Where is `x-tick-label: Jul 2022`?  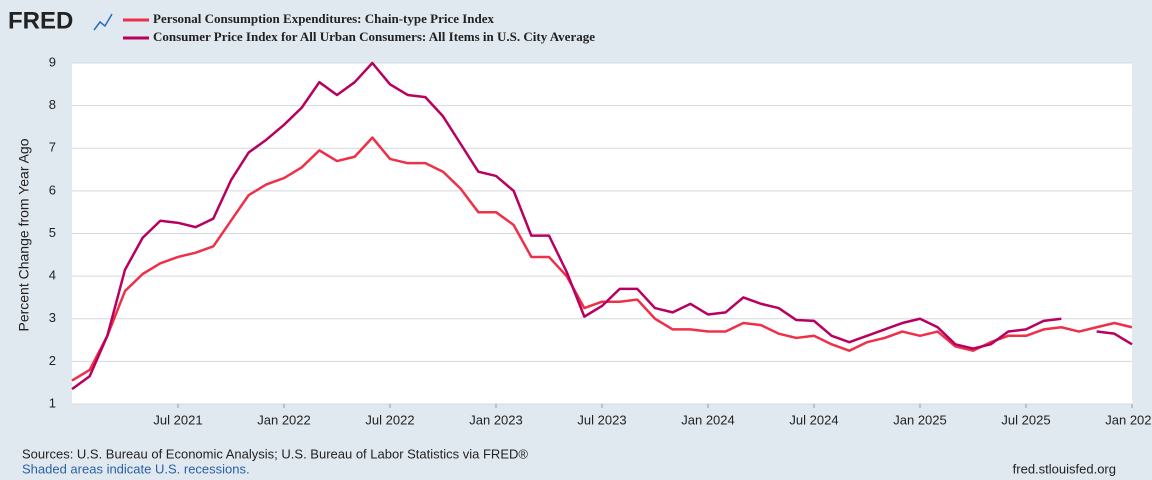
x-tick-label: Jul 2022 is located at coordinates (389, 419).